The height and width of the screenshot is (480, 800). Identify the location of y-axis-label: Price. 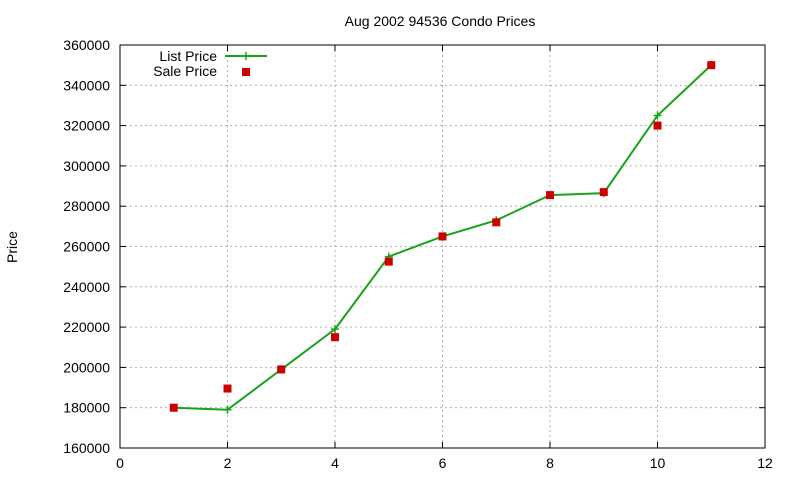
(12, 247).